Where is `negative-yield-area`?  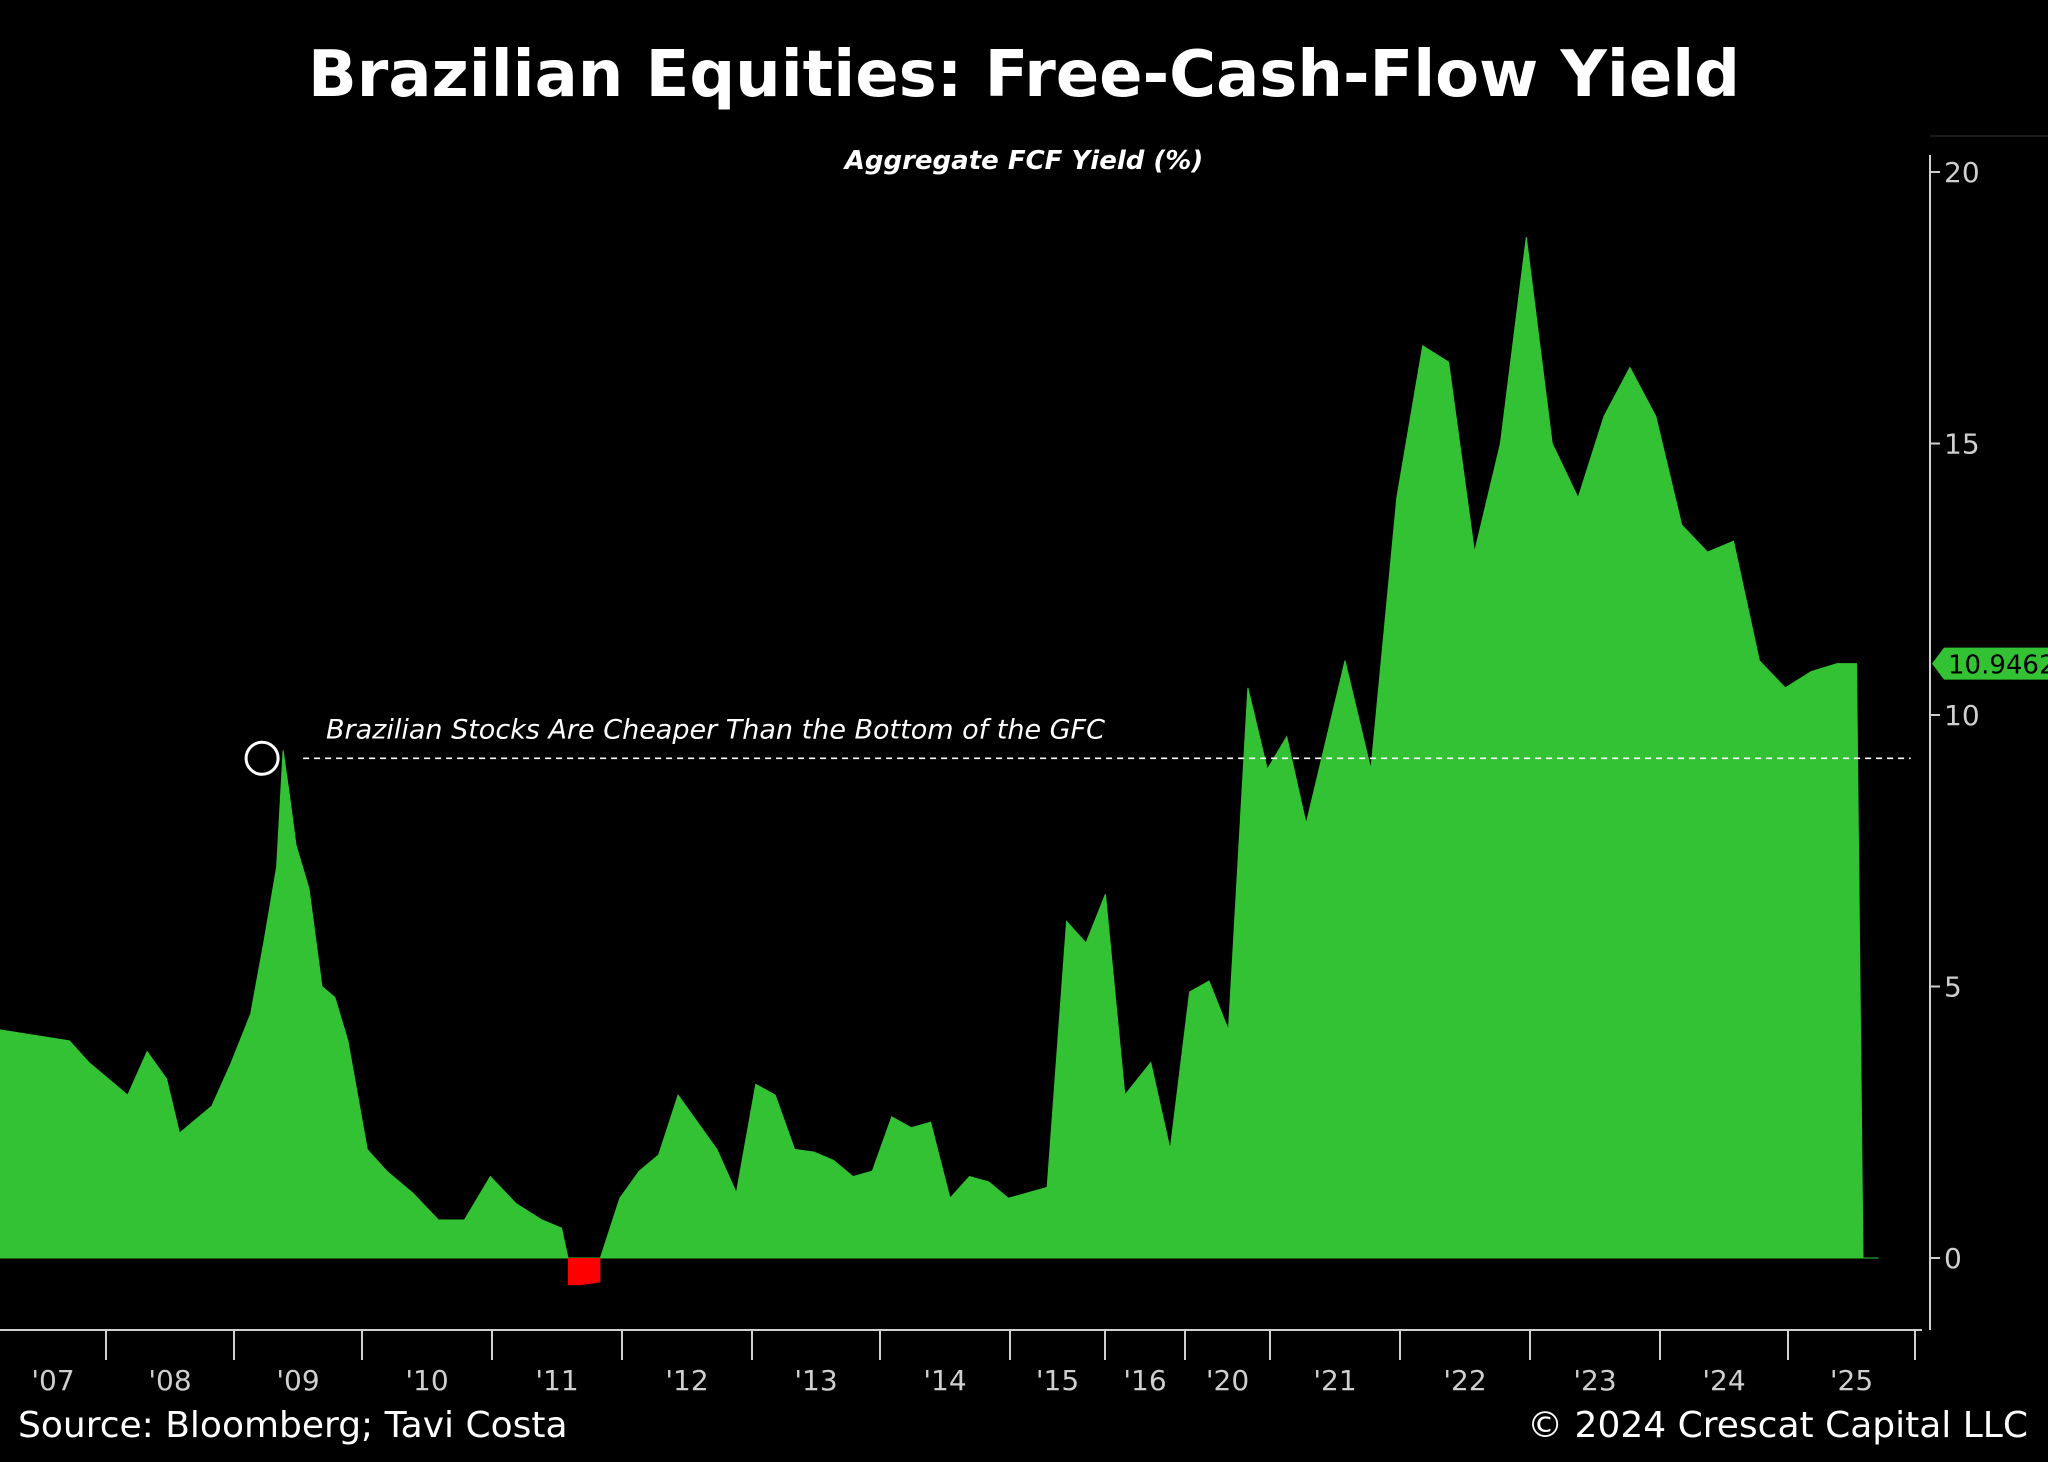
negative-yield-area is located at coordinates (584, 1272).